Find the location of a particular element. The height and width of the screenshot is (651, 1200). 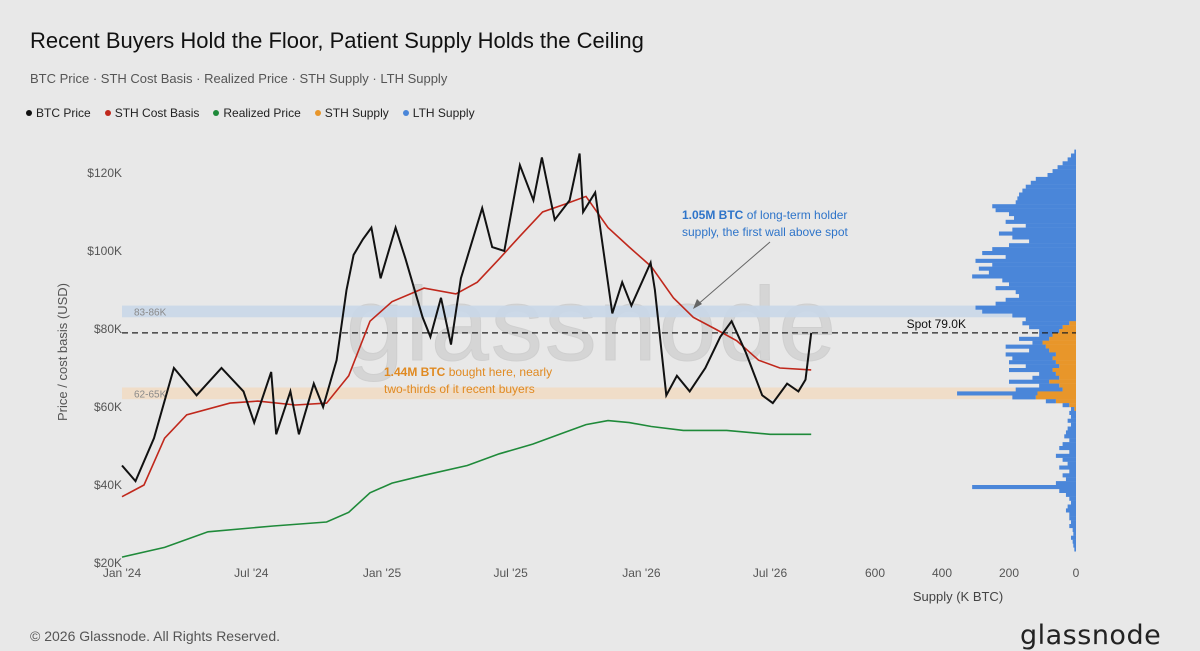

supply-tick-label: 600 is located at coordinates (875, 573).